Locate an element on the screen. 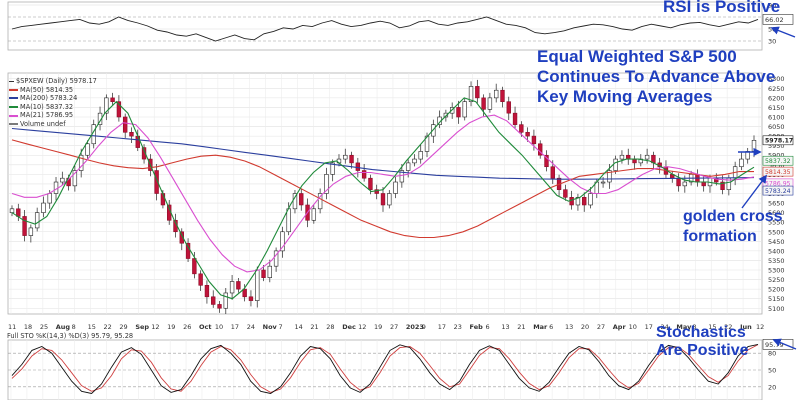 This screenshot has width=800, height=400. price-tick-label: 5300 is located at coordinates (776, 271).